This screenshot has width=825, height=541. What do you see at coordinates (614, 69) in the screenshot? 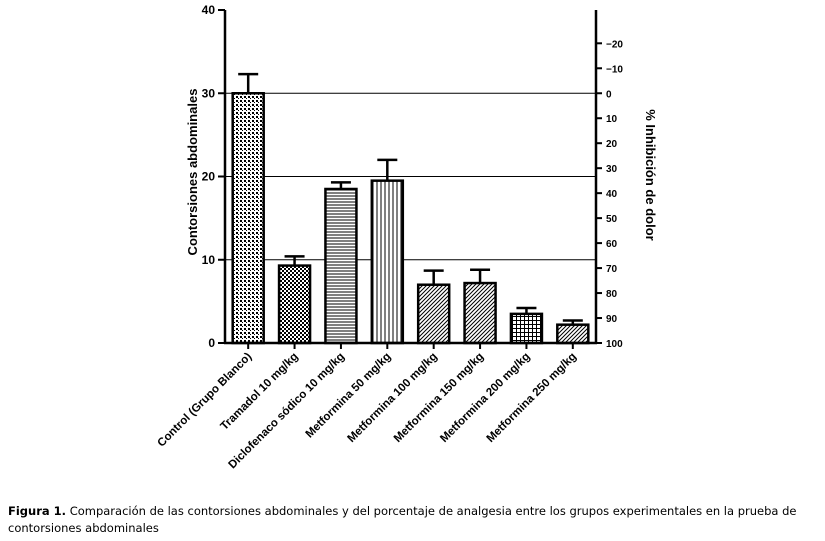
I see `y2-tick-label: −10` at bounding box center [614, 69].